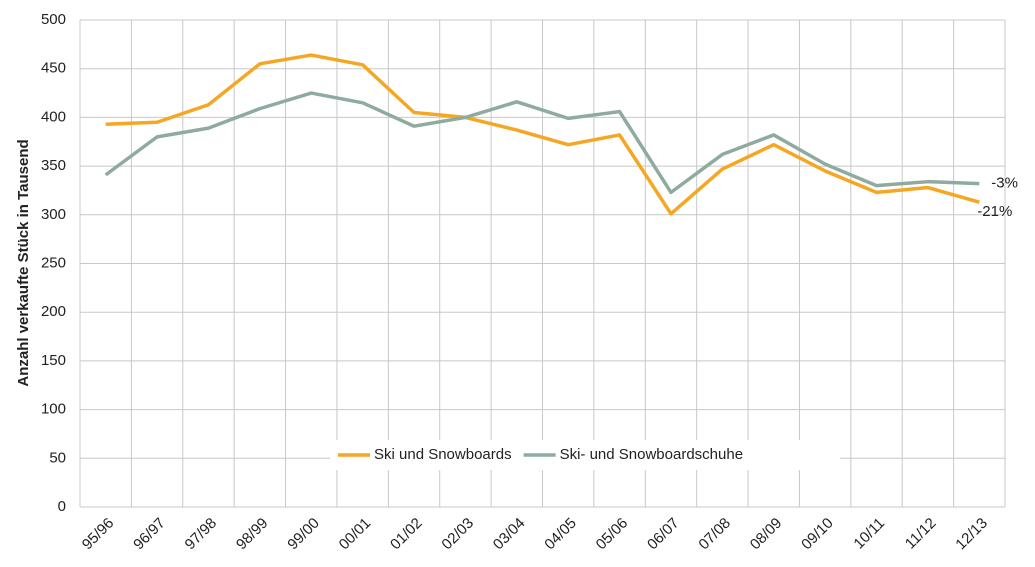 The height and width of the screenshot is (567, 1035). What do you see at coordinates (651, 454) in the screenshot?
I see `legend-label: Ski- und Snowboardschuhe` at bounding box center [651, 454].